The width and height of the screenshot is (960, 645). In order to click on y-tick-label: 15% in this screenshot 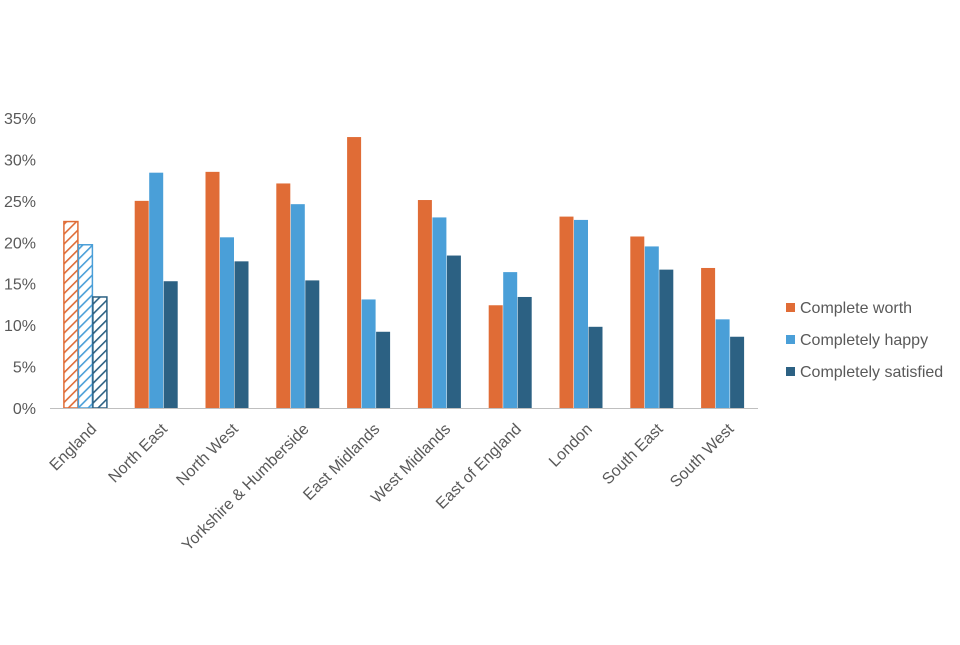, I will do `click(20, 285)`.